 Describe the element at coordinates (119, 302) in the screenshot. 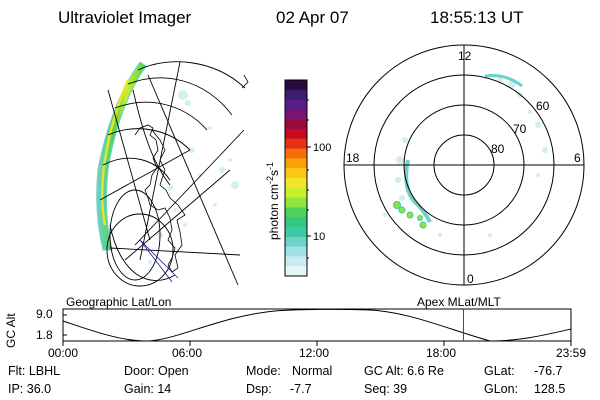

I see `geo-caption: Geographic Lat/Lon` at that location.